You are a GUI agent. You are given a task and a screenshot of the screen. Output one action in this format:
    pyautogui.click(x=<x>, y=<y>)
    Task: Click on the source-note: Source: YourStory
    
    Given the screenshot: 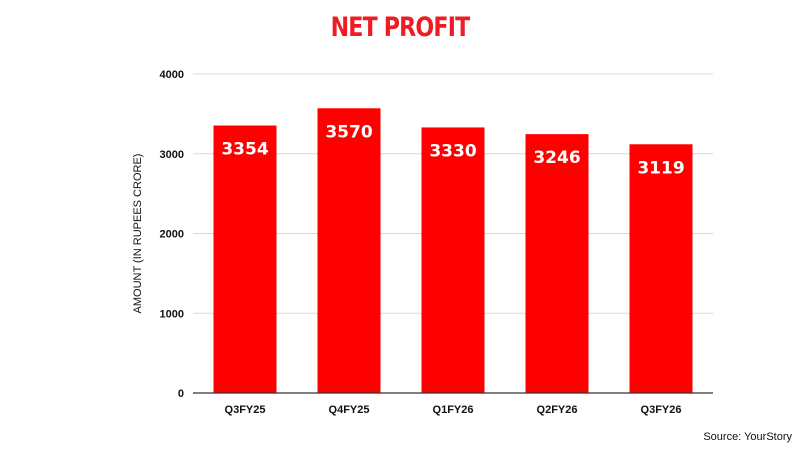 What is the action you would take?
    pyautogui.click(x=747, y=437)
    